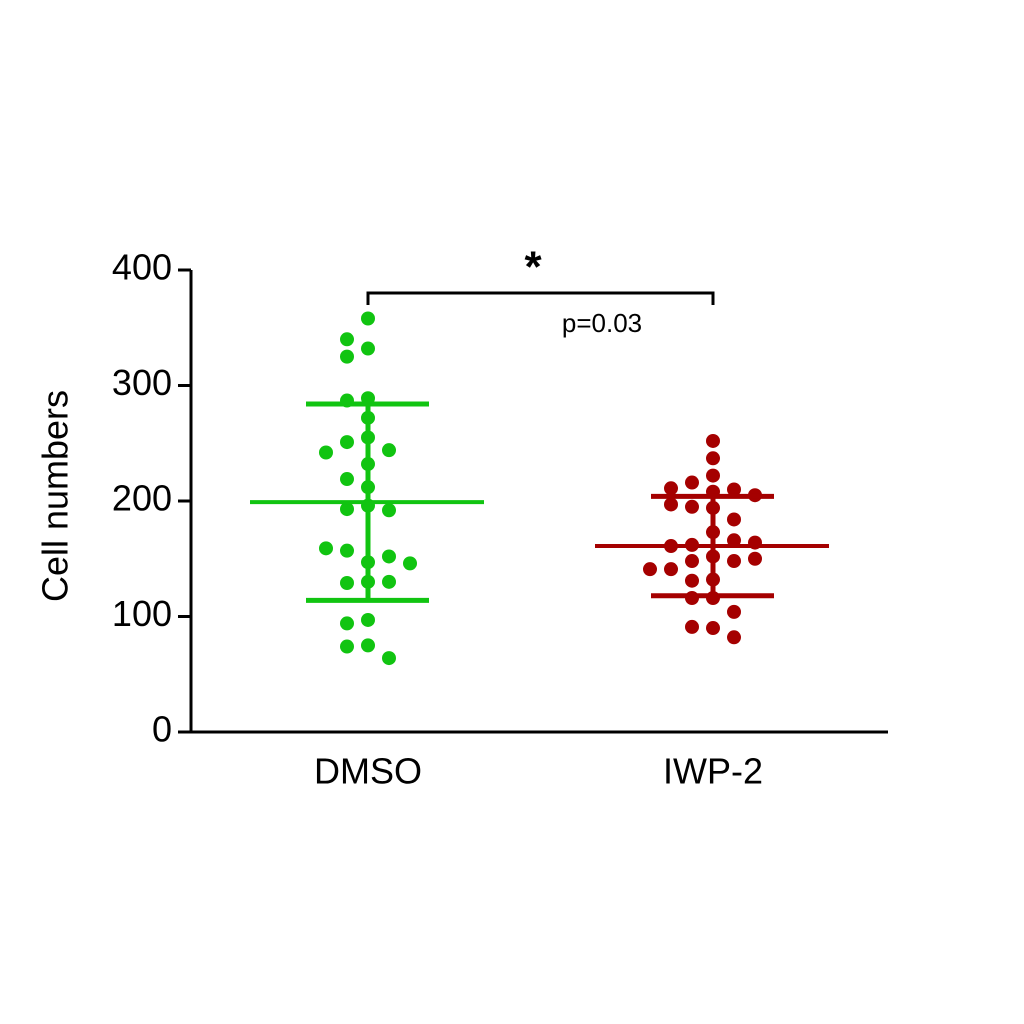 The image size is (1024, 1024). I want to click on y-tick-label: 400, so click(142, 267).